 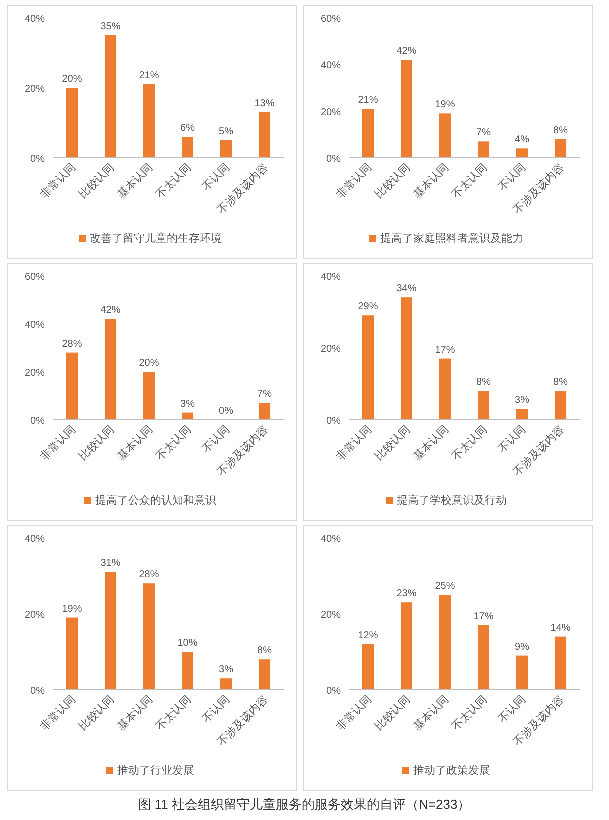 What do you see at coordinates (452, 771) in the screenshot?
I see `legend-label: 推动了政策发展` at bounding box center [452, 771].